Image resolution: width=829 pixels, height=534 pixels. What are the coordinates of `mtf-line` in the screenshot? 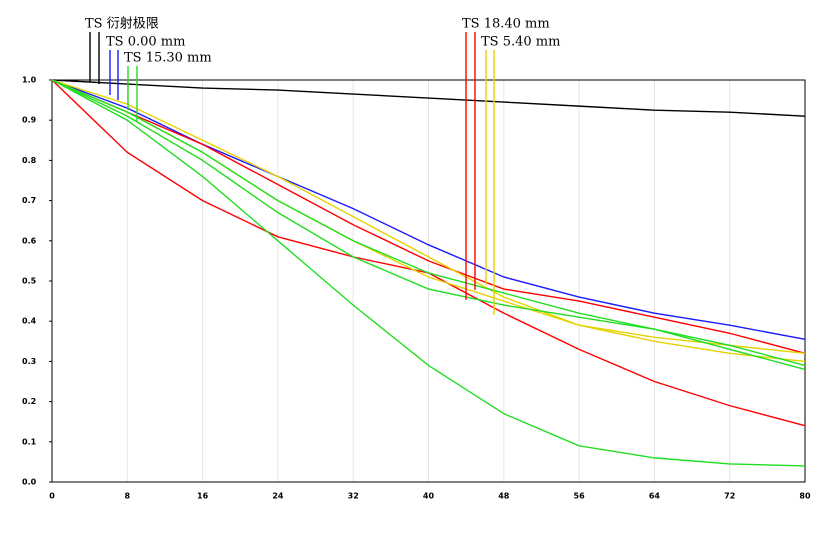 It's located at (428, 98).